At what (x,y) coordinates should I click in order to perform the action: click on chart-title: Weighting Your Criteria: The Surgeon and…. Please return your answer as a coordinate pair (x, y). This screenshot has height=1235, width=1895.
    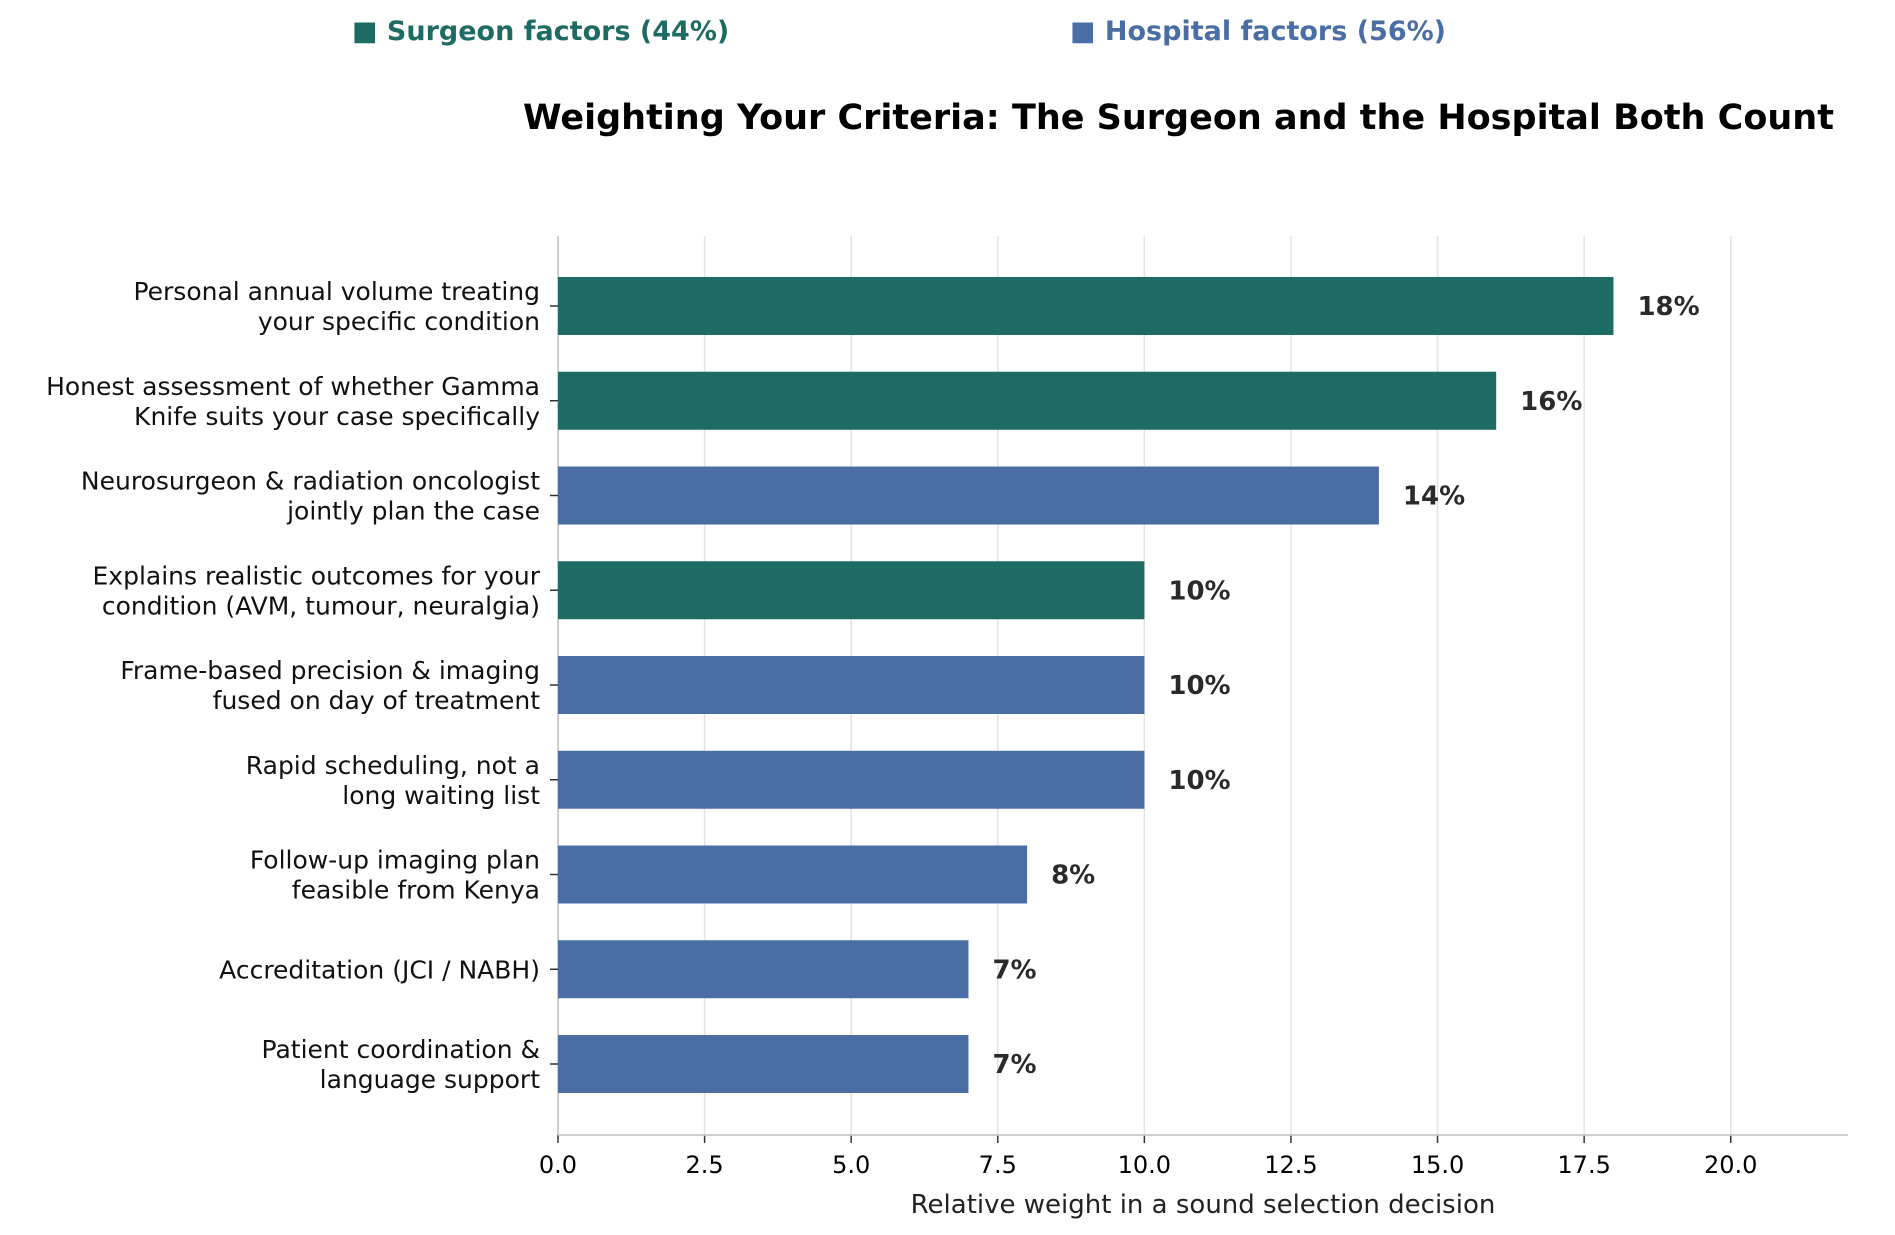
    Looking at the image, I should click on (1178, 118).